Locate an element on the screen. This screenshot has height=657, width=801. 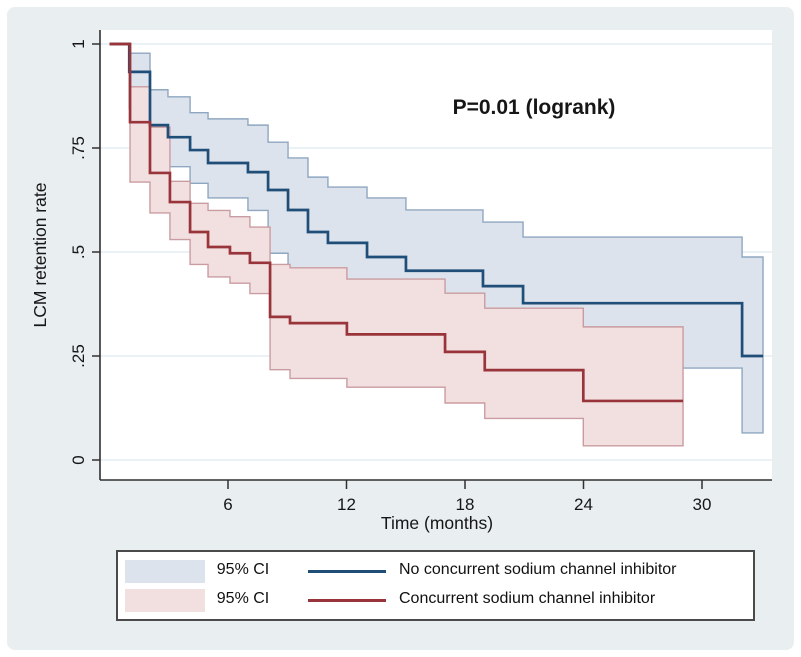
x-tick-label: 24 is located at coordinates (583, 504).